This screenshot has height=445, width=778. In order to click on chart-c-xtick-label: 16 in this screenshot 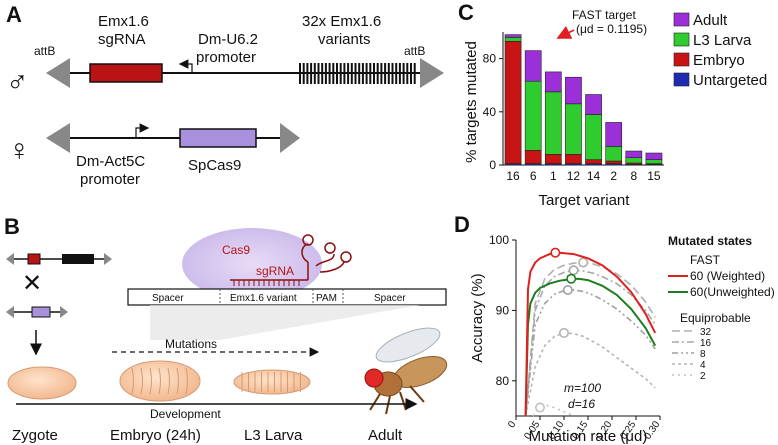, I will do `click(513, 176)`.